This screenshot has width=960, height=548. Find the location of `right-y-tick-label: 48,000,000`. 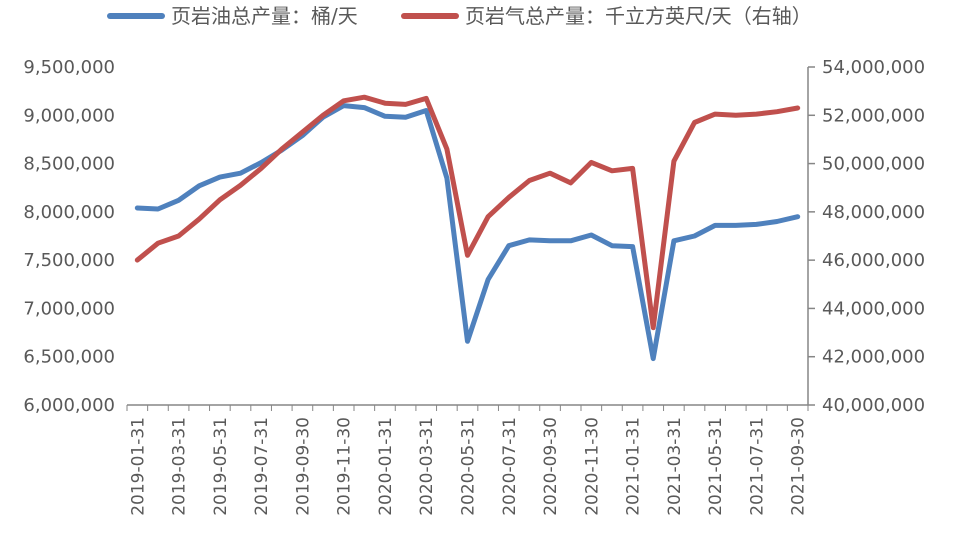

right-y-tick-label: 48,000,000 is located at coordinates (873, 212).